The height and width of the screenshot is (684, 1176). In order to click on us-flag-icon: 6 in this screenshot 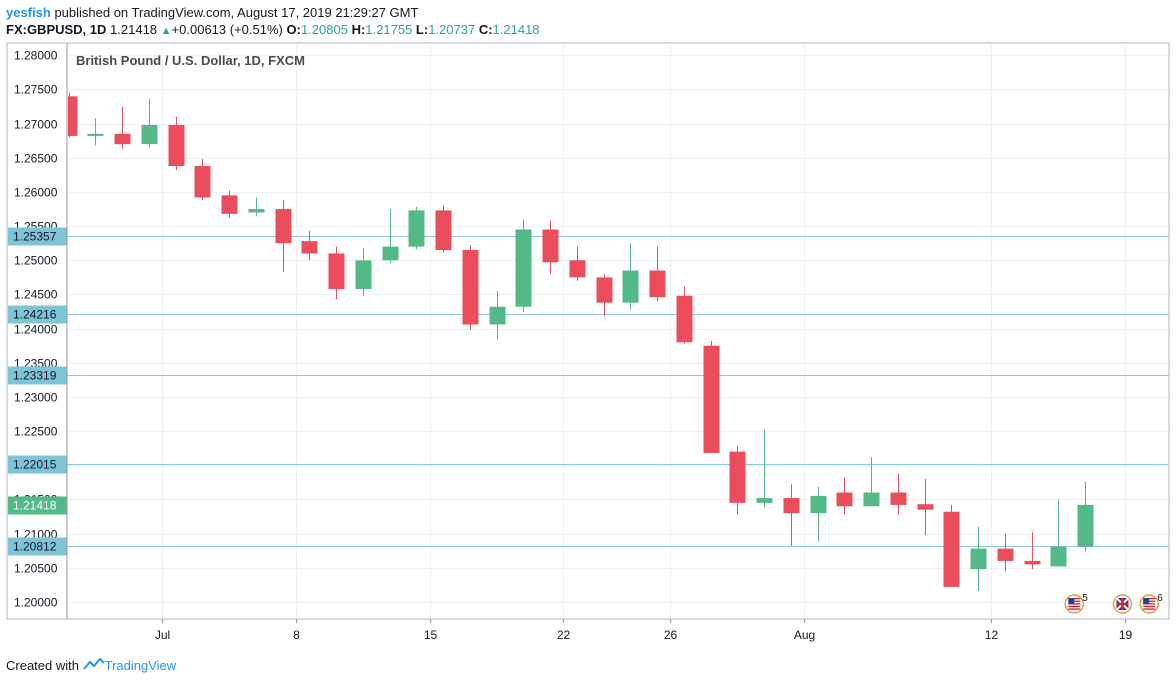, I will do `click(1151, 603)`.